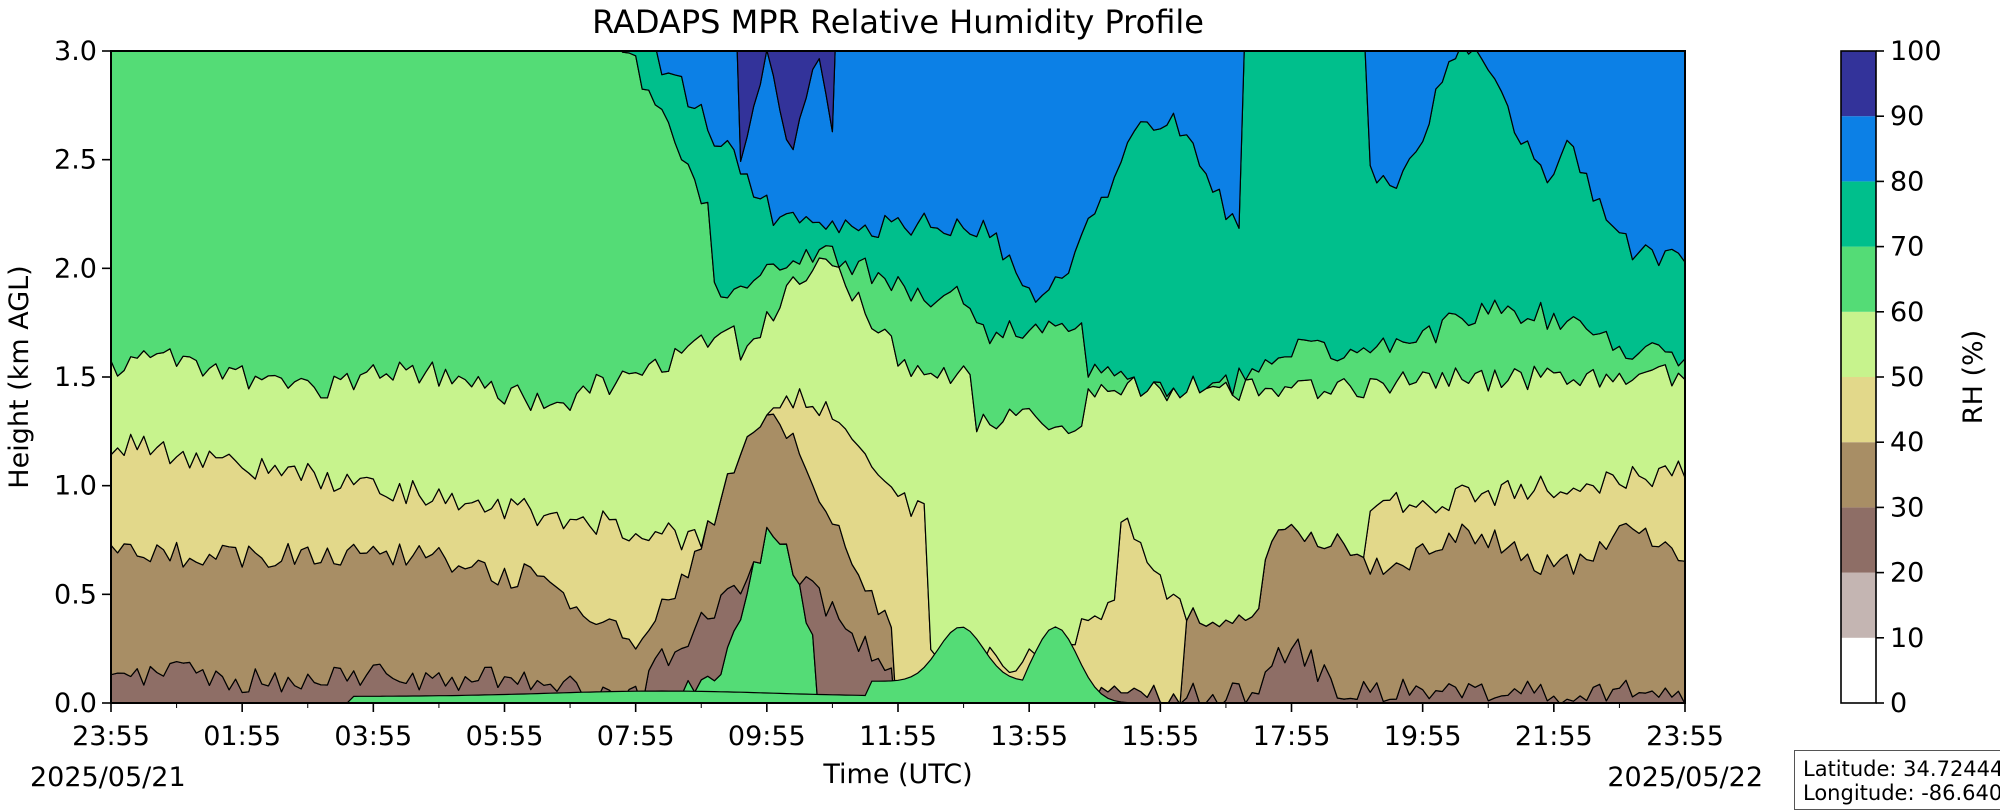 The height and width of the screenshot is (810, 2000). I want to click on x-tick-label: 03:55, so click(373, 736).